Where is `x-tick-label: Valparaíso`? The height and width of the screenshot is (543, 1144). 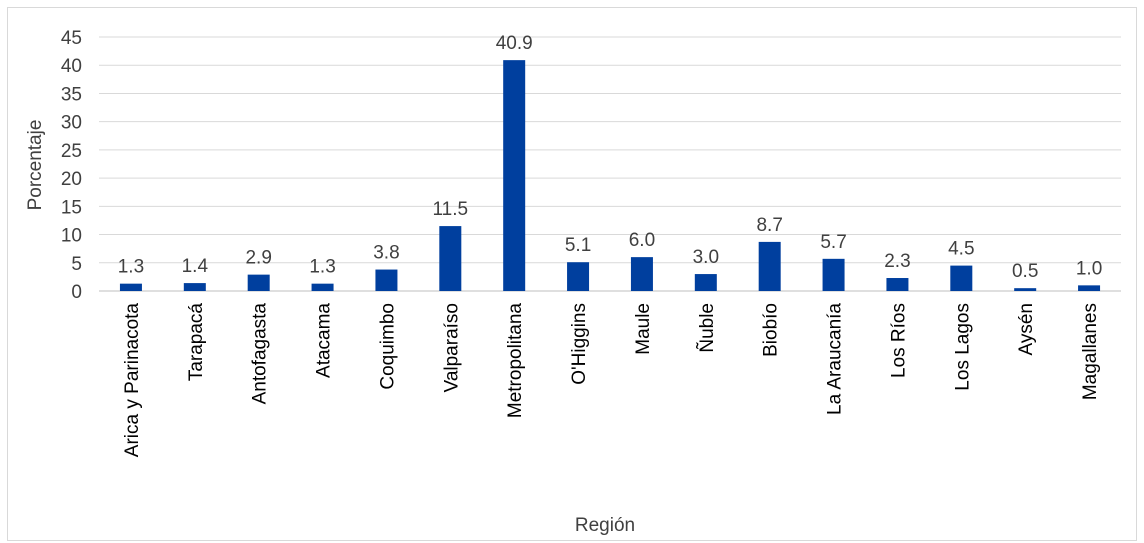
x-tick-label: Valparaíso is located at coordinates (451, 347).